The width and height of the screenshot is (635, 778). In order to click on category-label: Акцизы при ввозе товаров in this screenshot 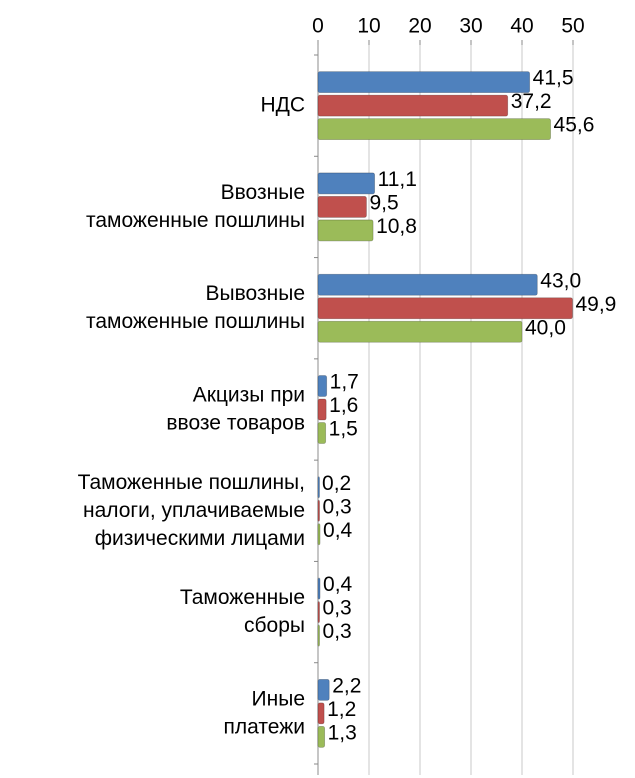, I will do `click(235, 408)`.